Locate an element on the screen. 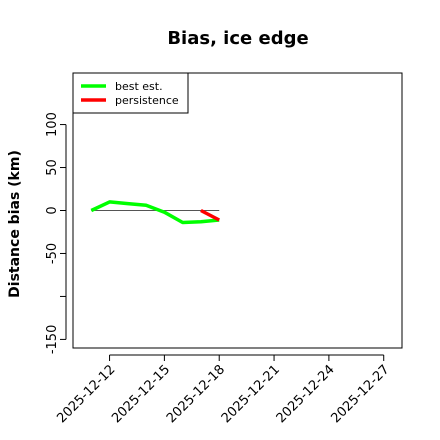  data-layer is located at coordinates (155, 212).